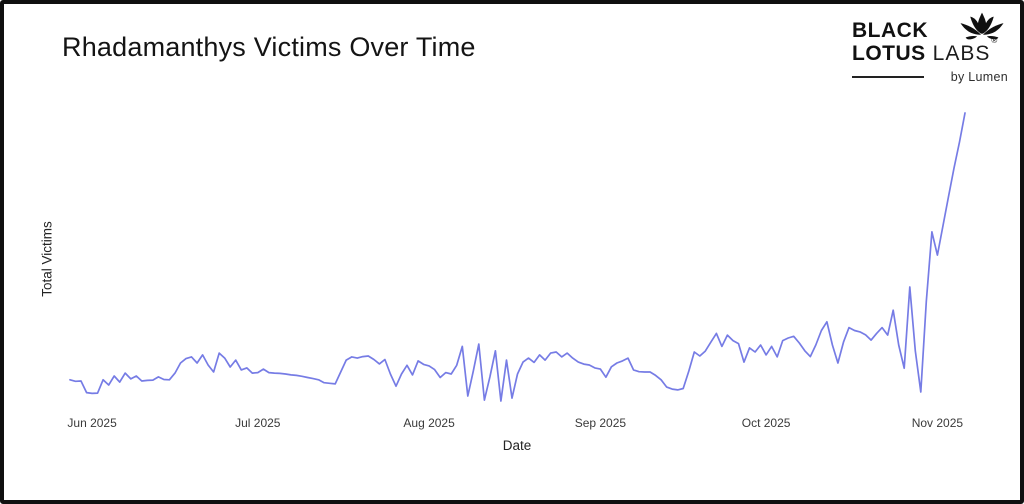 The height and width of the screenshot is (504, 1024). I want to click on logo-word-lotus: LOTUS, so click(889, 53).